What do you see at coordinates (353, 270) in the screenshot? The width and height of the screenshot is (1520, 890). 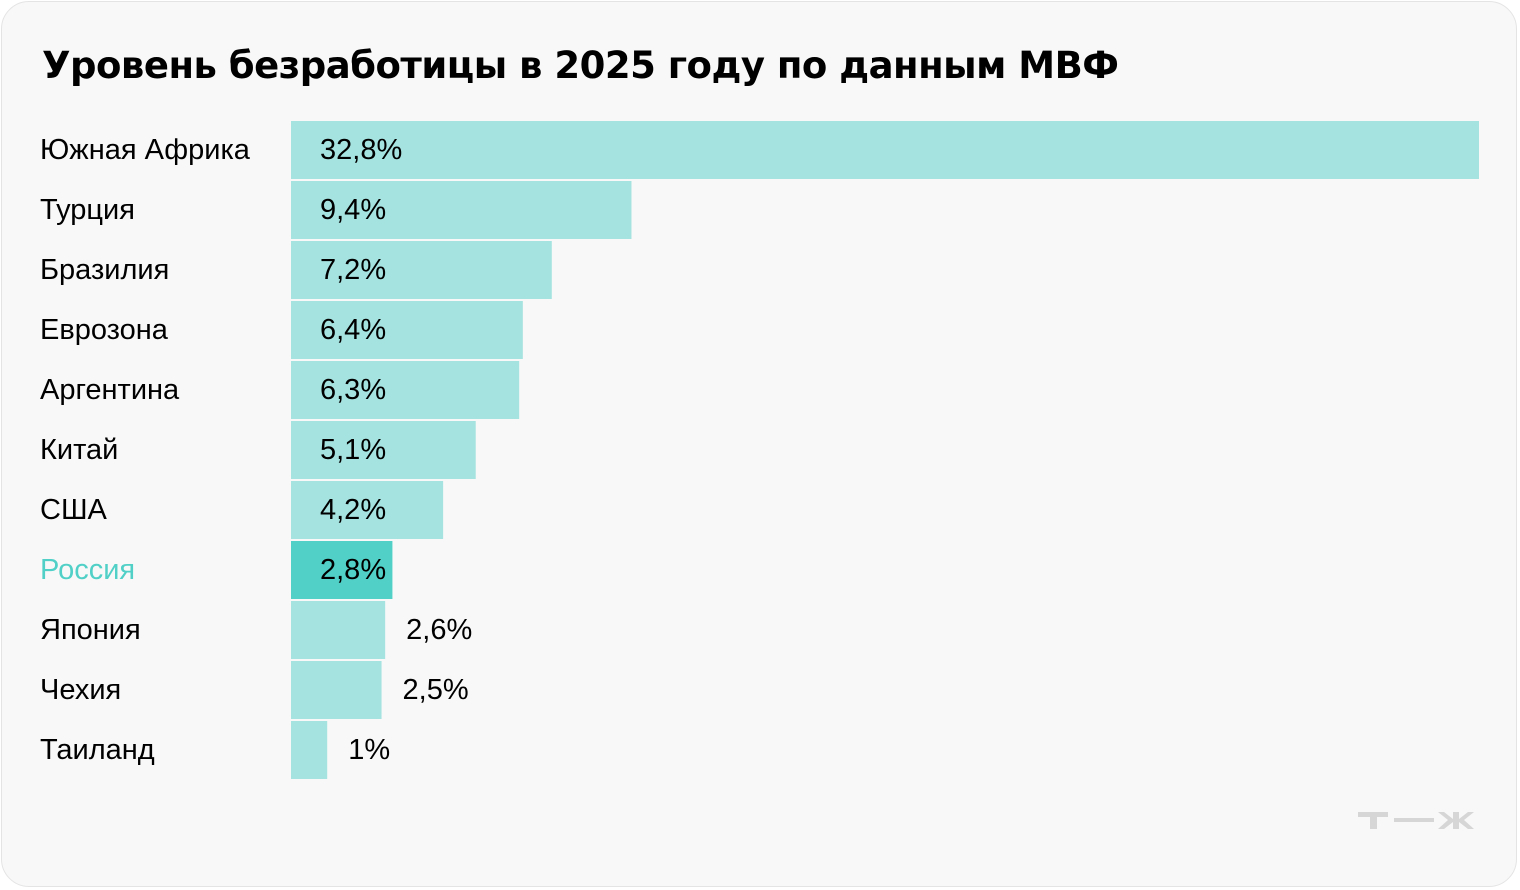 I see `value-label: 7,2%` at bounding box center [353, 270].